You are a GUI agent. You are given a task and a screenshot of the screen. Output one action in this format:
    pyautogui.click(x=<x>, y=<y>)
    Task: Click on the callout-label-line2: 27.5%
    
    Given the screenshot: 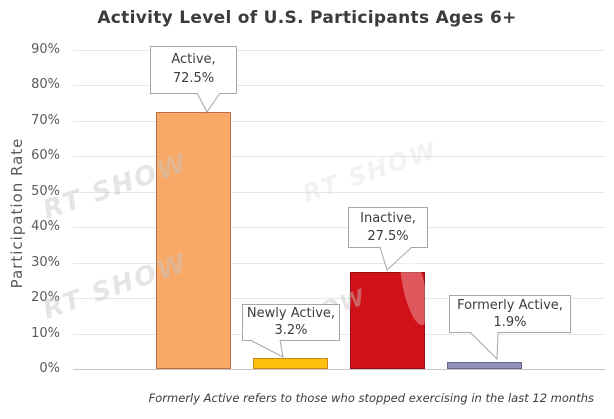 What is the action you would take?
    pyautogui.click(x=388, y=236)
    